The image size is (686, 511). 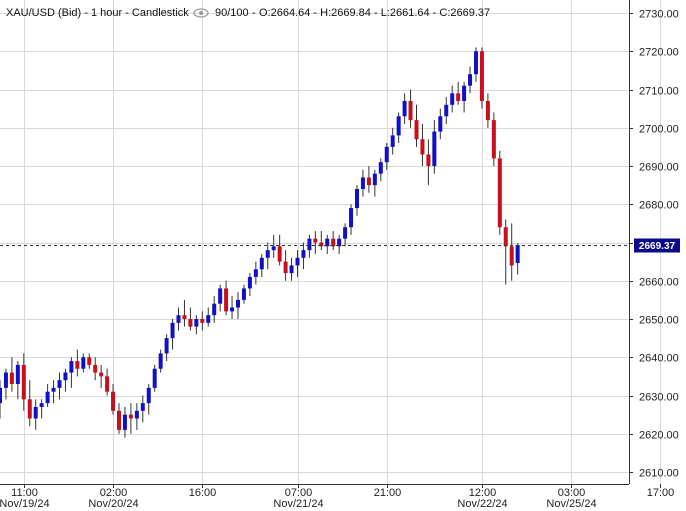 What do you see at coordinates (659, 92) in the screenshot?
I see `price-tick-label: 2710.00` at bounding box center [659, 92].